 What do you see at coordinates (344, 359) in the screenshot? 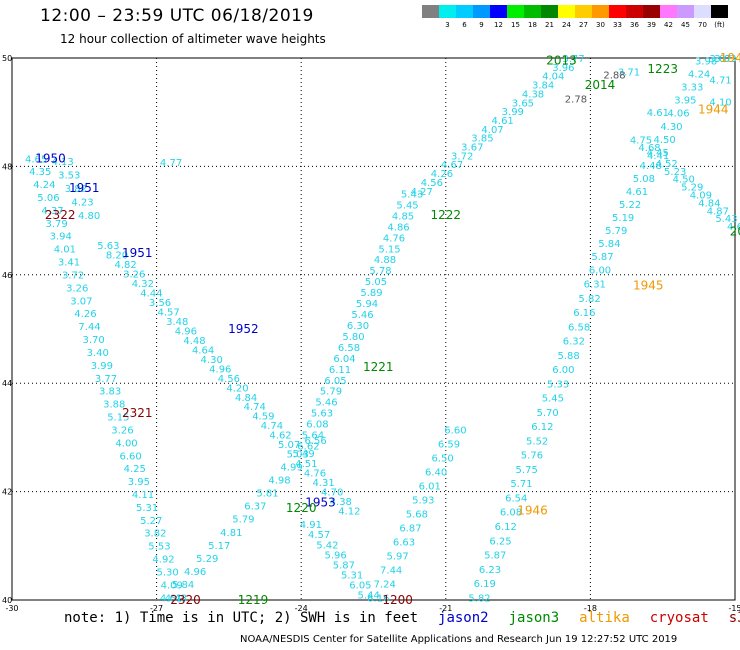
I see `wave-height-value: 6.04` at bounding box center [344, 359].